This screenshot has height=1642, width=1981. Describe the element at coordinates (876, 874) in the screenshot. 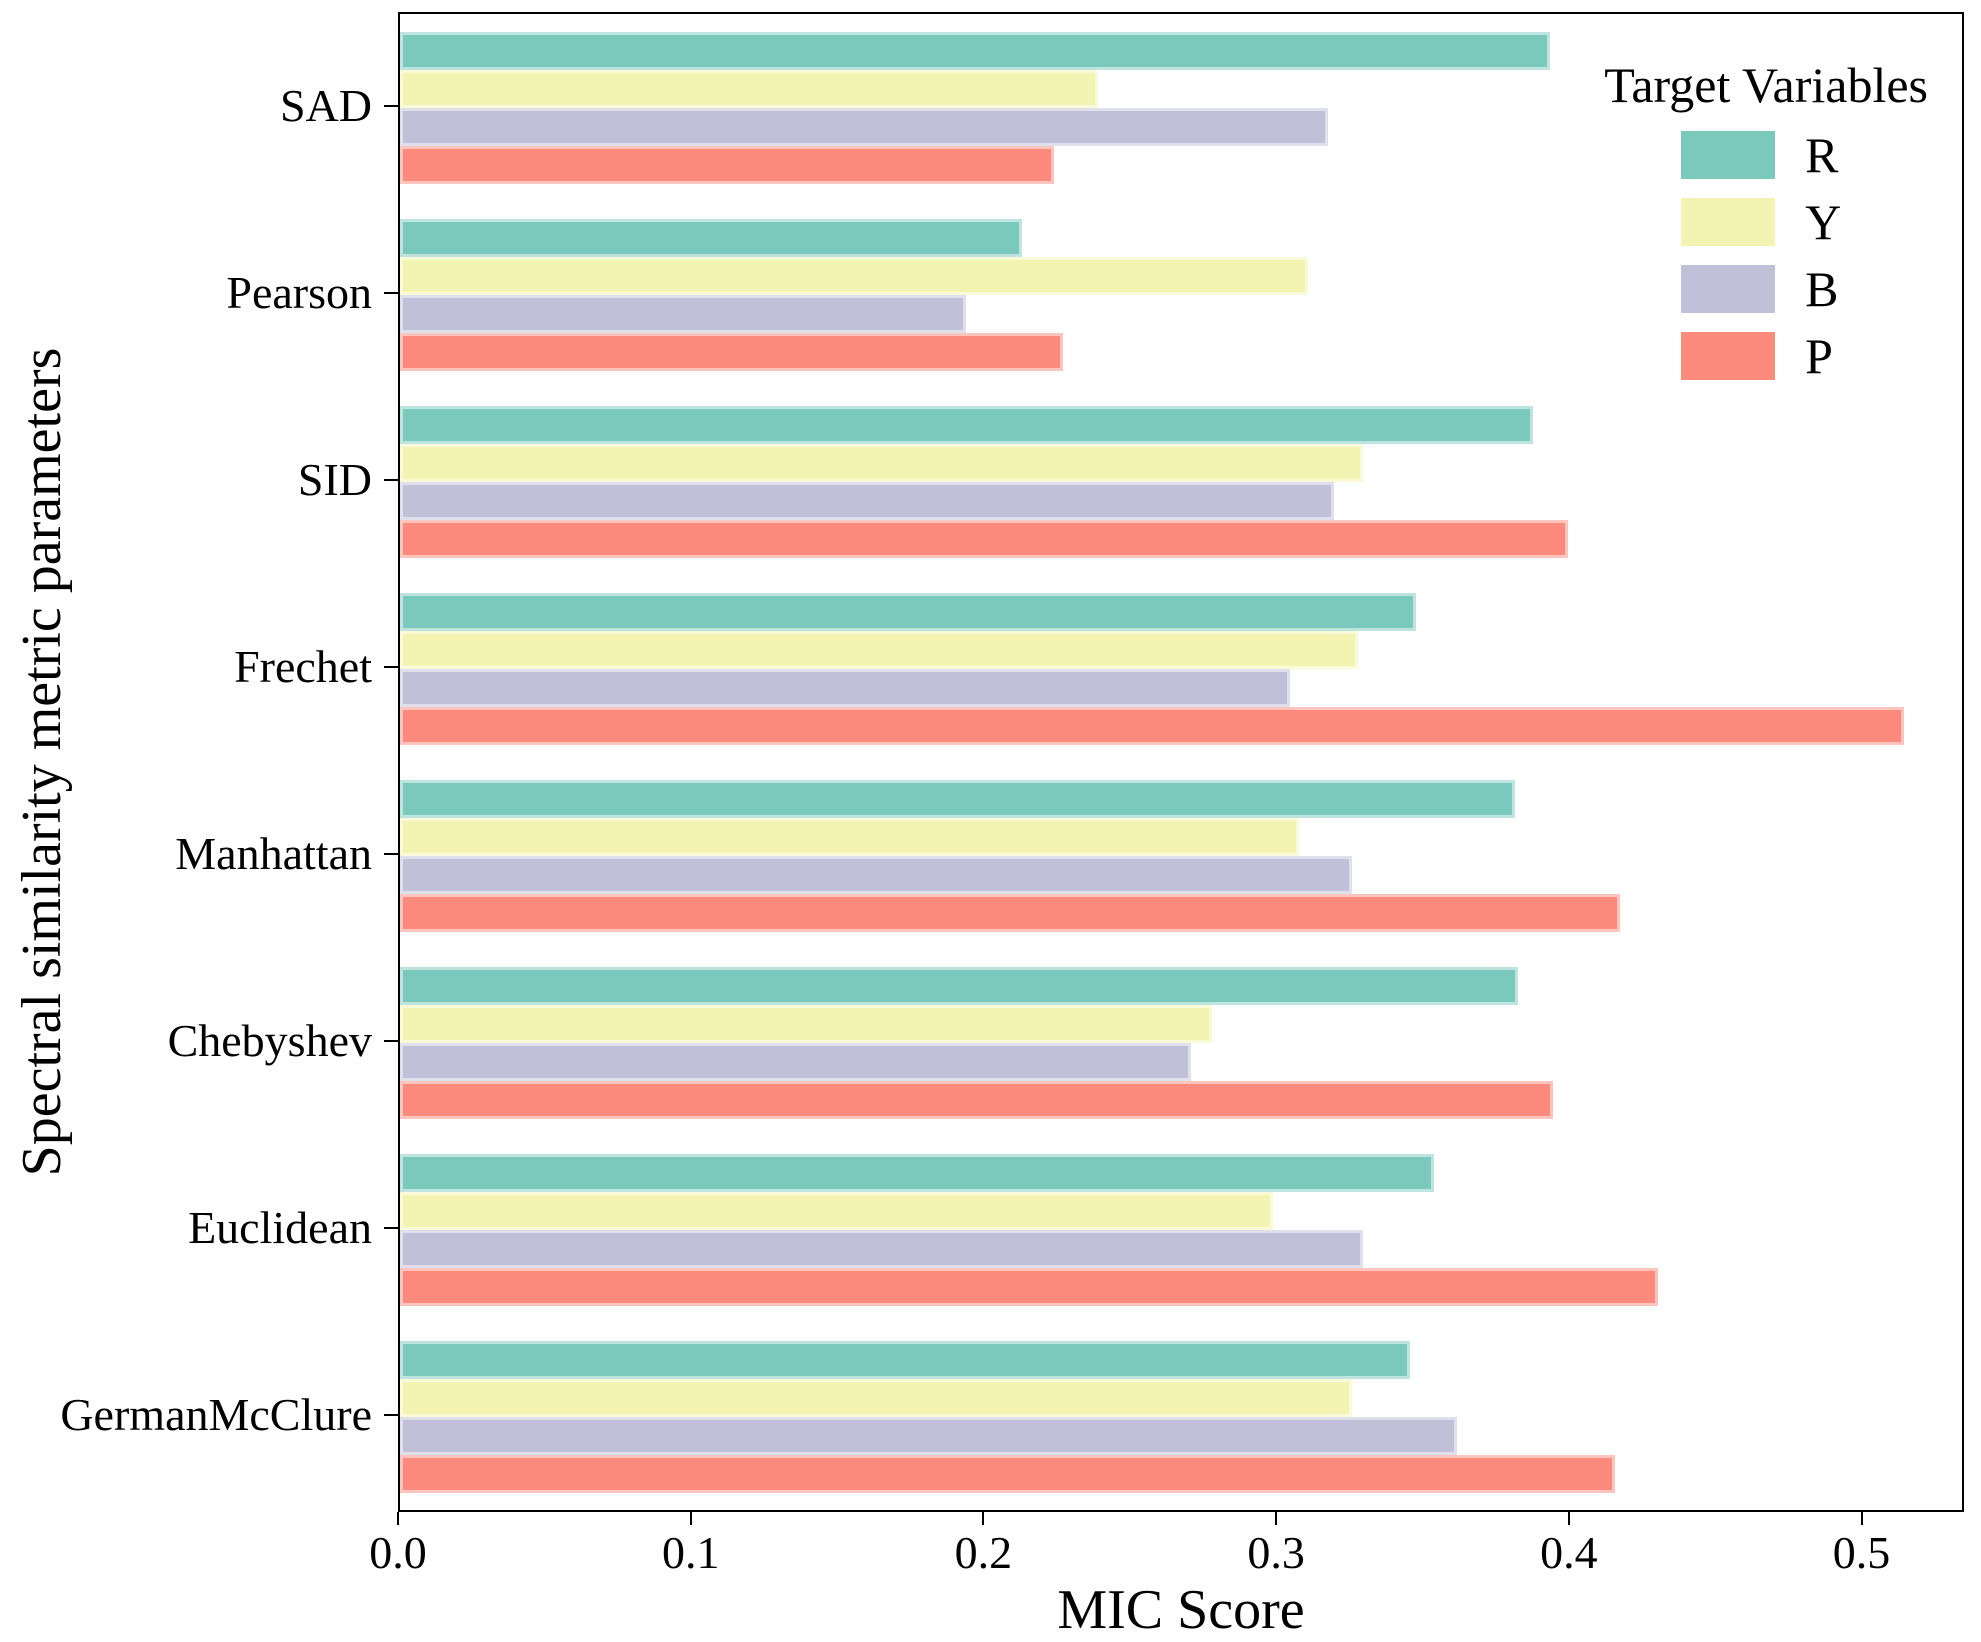

I see `bar-manhattan-b` at that location.